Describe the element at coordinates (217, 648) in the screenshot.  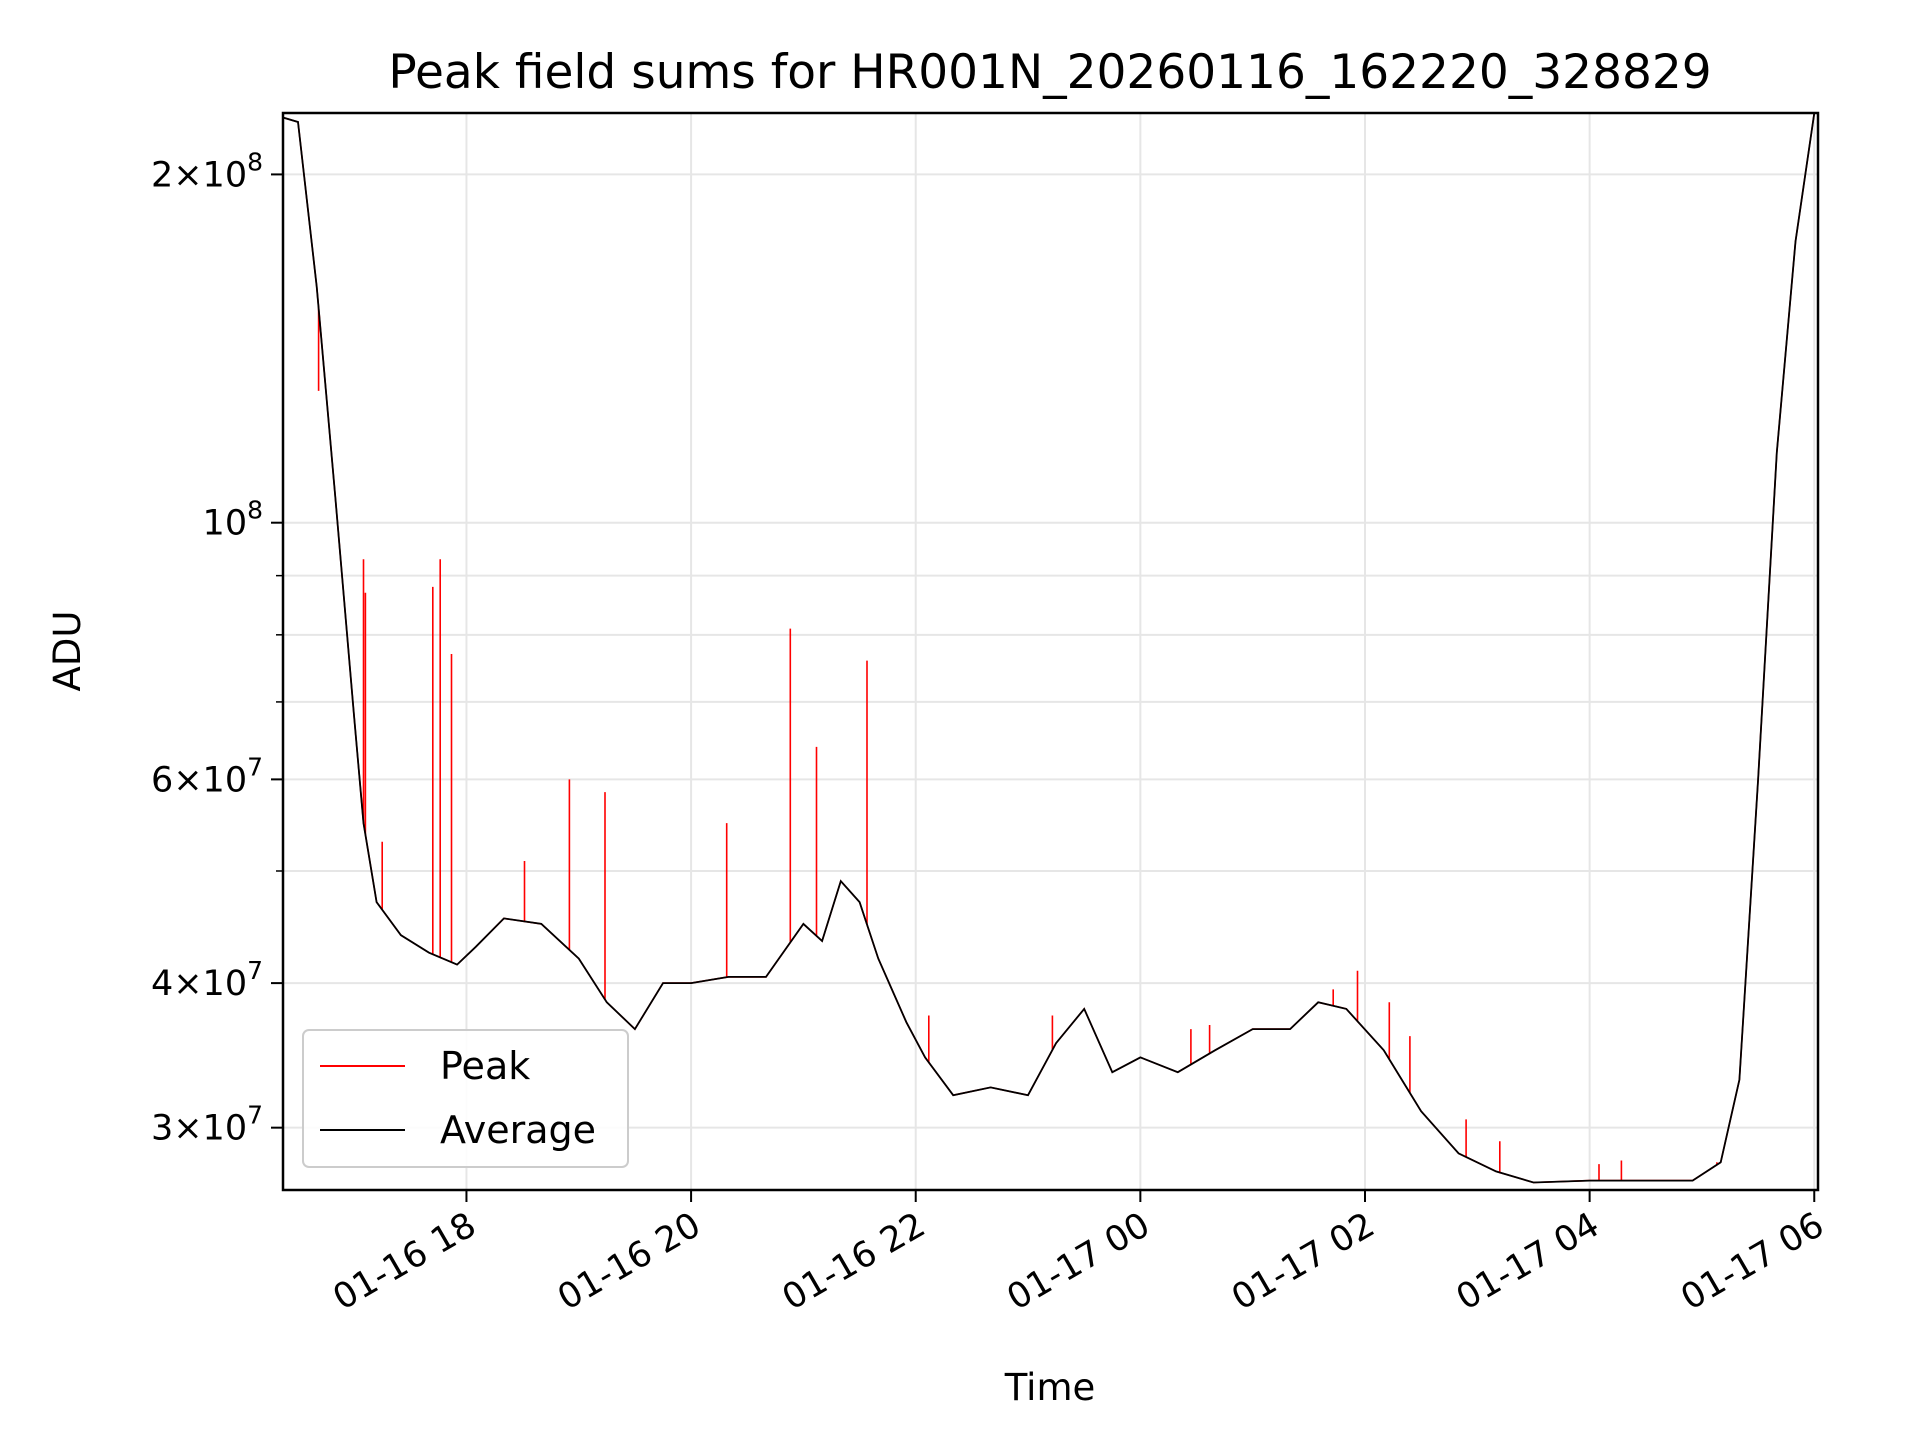
I see `y-axis-ticks: 3×107 4×107 6×107 108 2×108` at that location.